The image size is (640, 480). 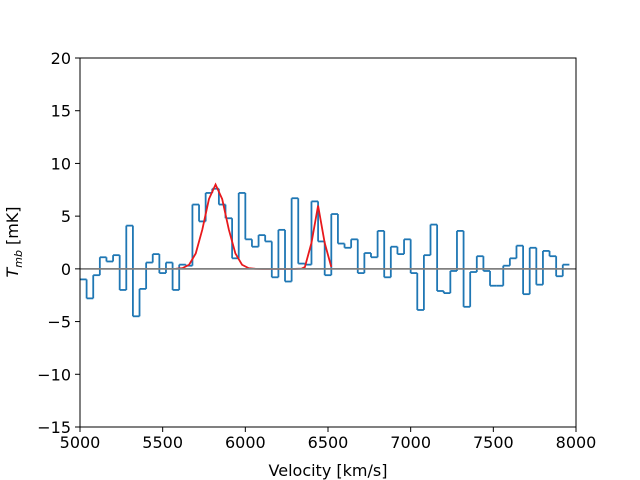 What do you see at coordinates (576, 442) in the screenshot?
I see `x-tick-label: 8000` at bounding box center [576, 442].